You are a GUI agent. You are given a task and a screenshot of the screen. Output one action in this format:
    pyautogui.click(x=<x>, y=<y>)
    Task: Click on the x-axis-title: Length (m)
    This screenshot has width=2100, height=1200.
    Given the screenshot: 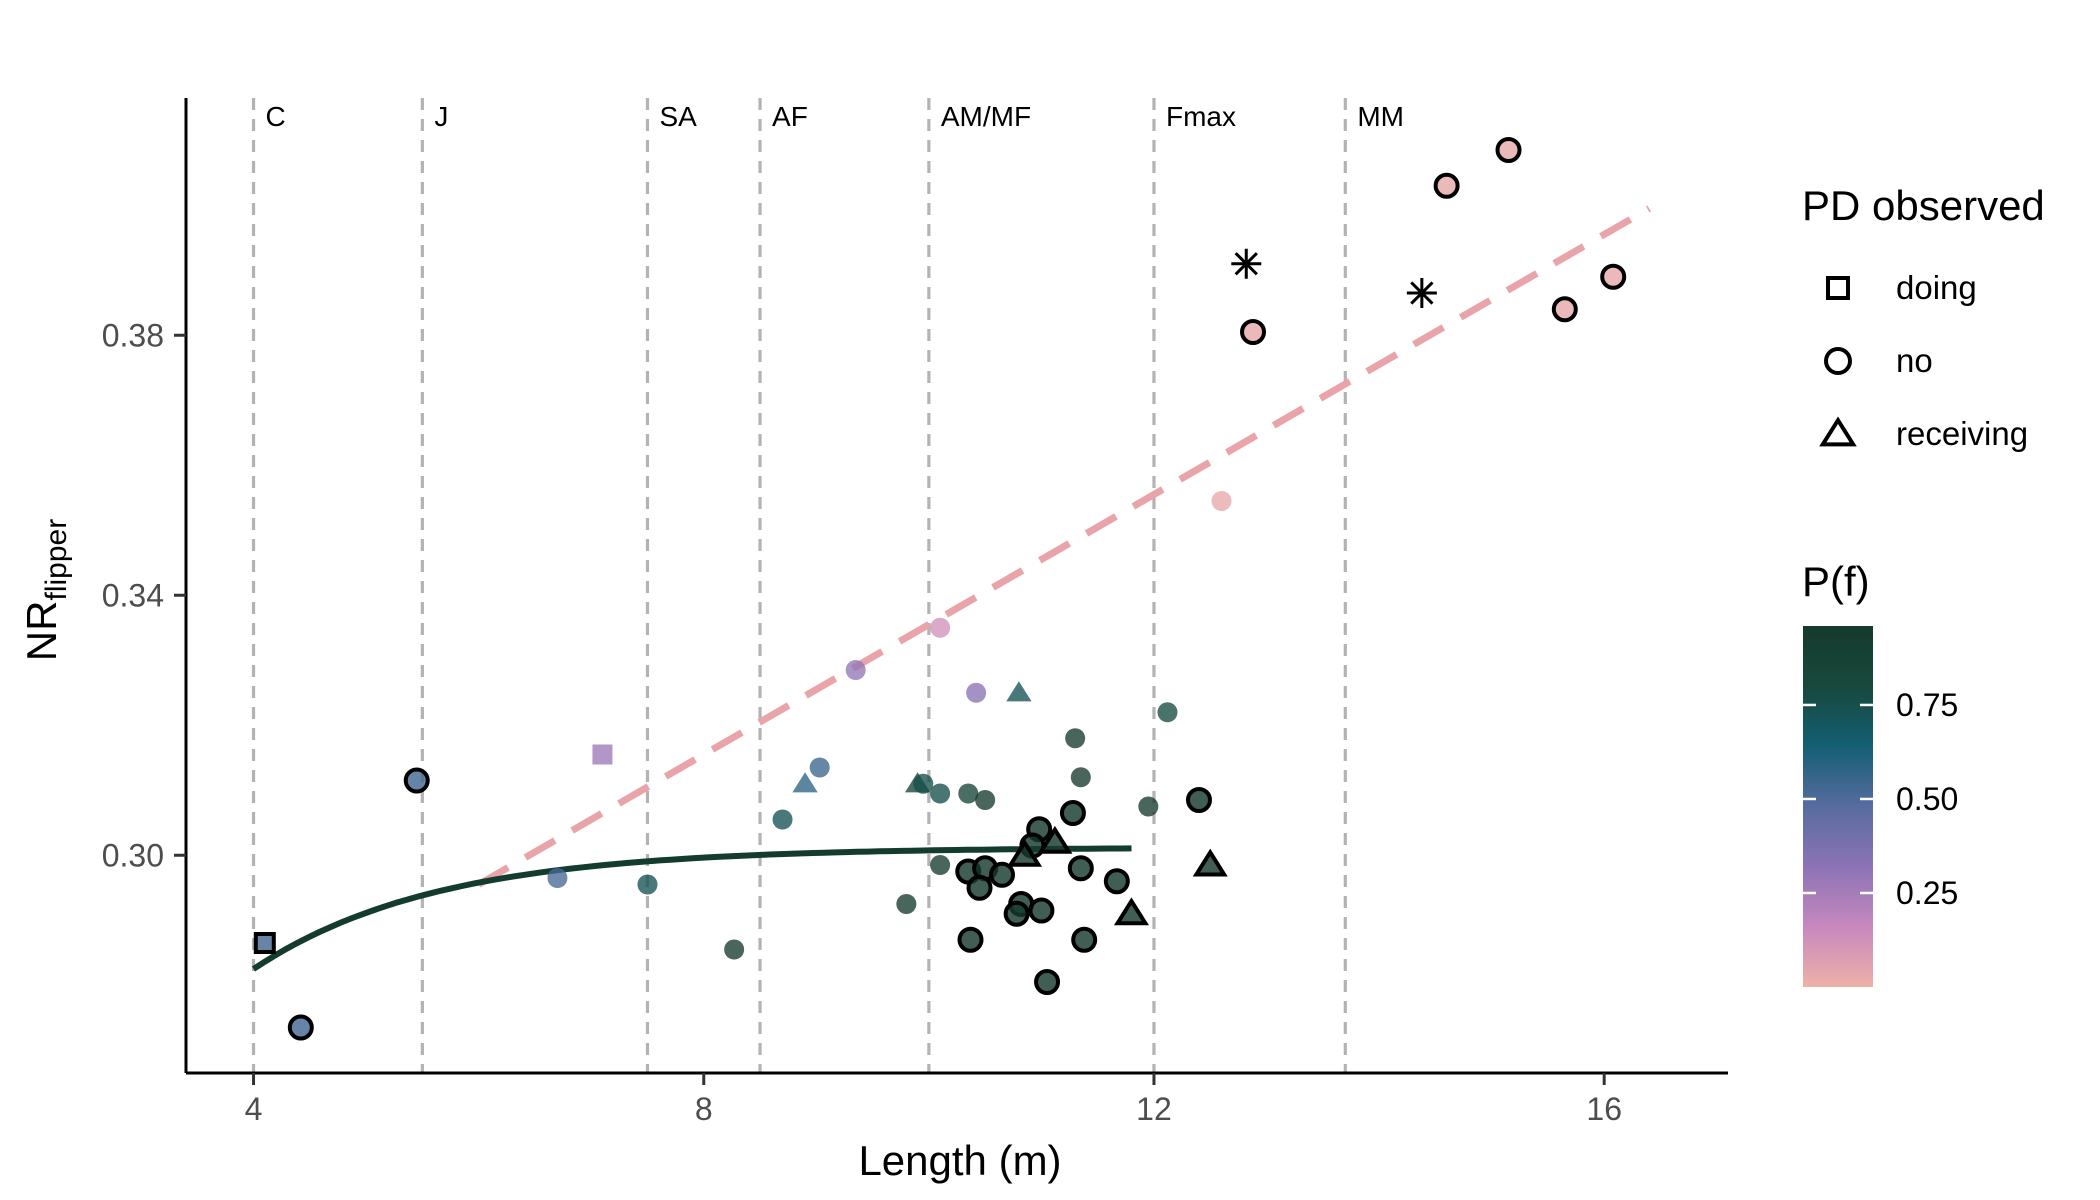 What is the action you would take?
    pyautogui.click(x=959, y=1160)
    